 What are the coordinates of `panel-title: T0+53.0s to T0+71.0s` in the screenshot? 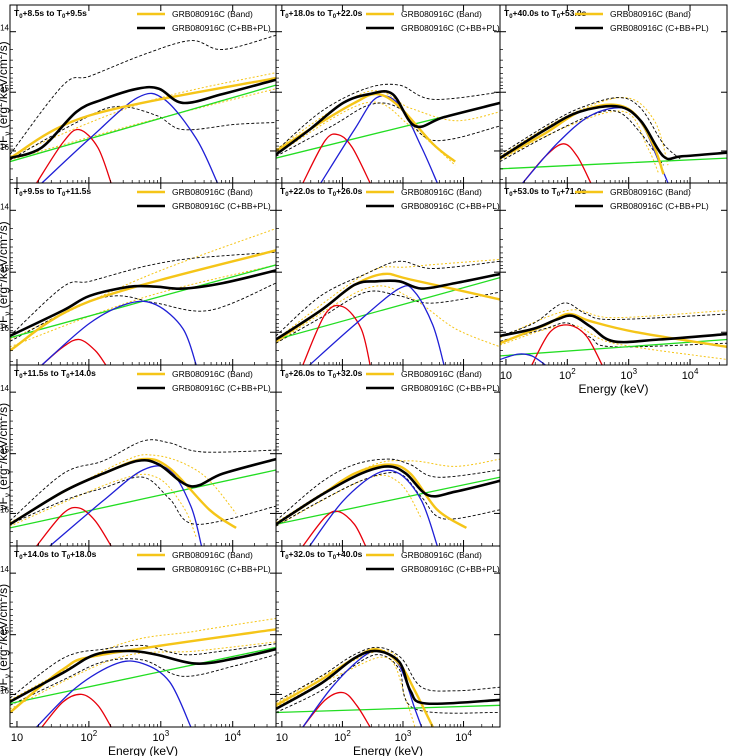 It's located at (545, 192).